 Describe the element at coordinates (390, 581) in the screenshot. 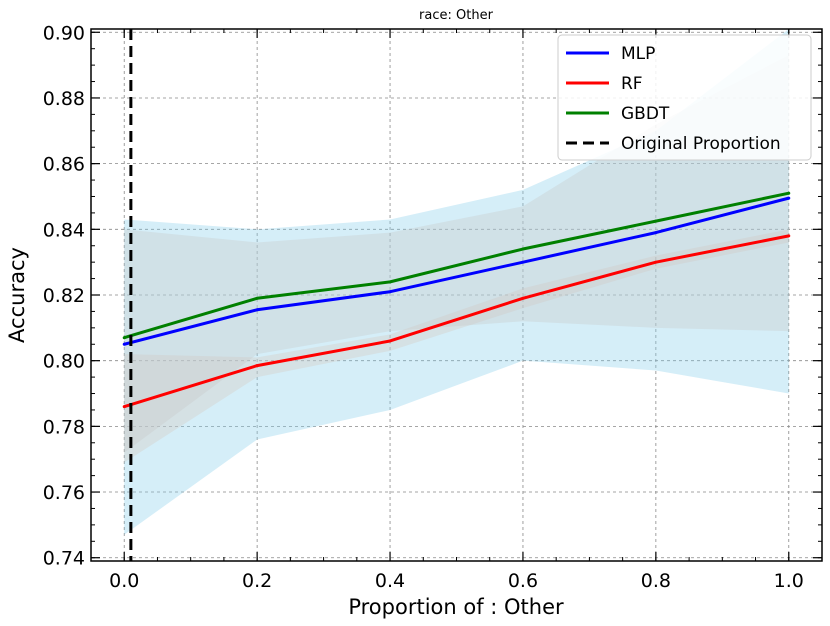

I see `x-tick-label-2: 0.4` at that location.